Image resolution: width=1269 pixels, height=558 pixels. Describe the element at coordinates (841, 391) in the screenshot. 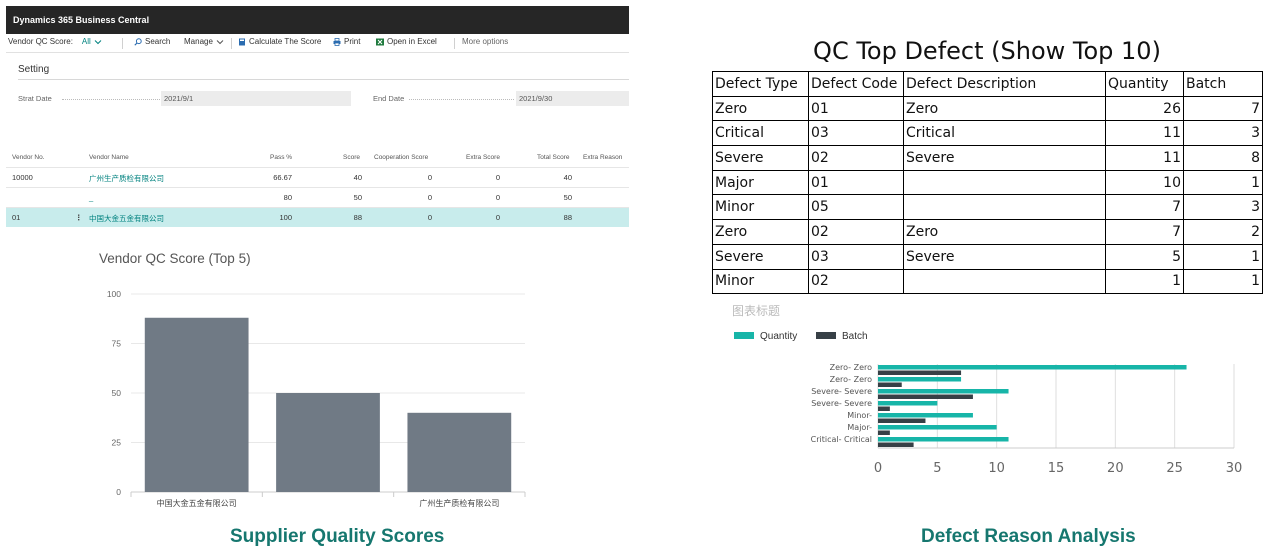

I see `y-tick-label: Severe- Severe` at that location.